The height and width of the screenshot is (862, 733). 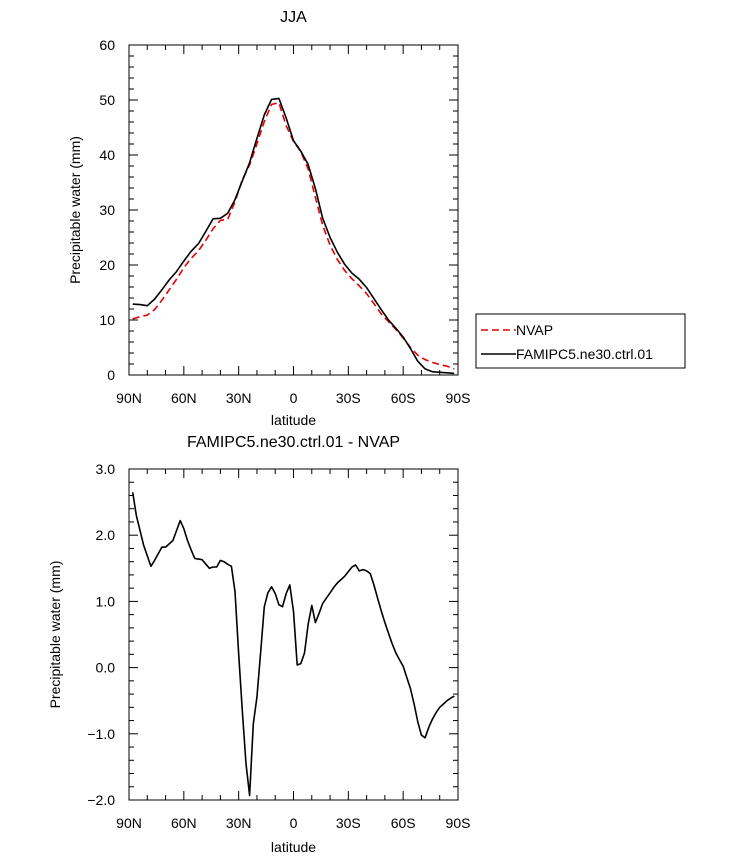 I want to click on y-tick-label: 0, so click(x=111, y=375).